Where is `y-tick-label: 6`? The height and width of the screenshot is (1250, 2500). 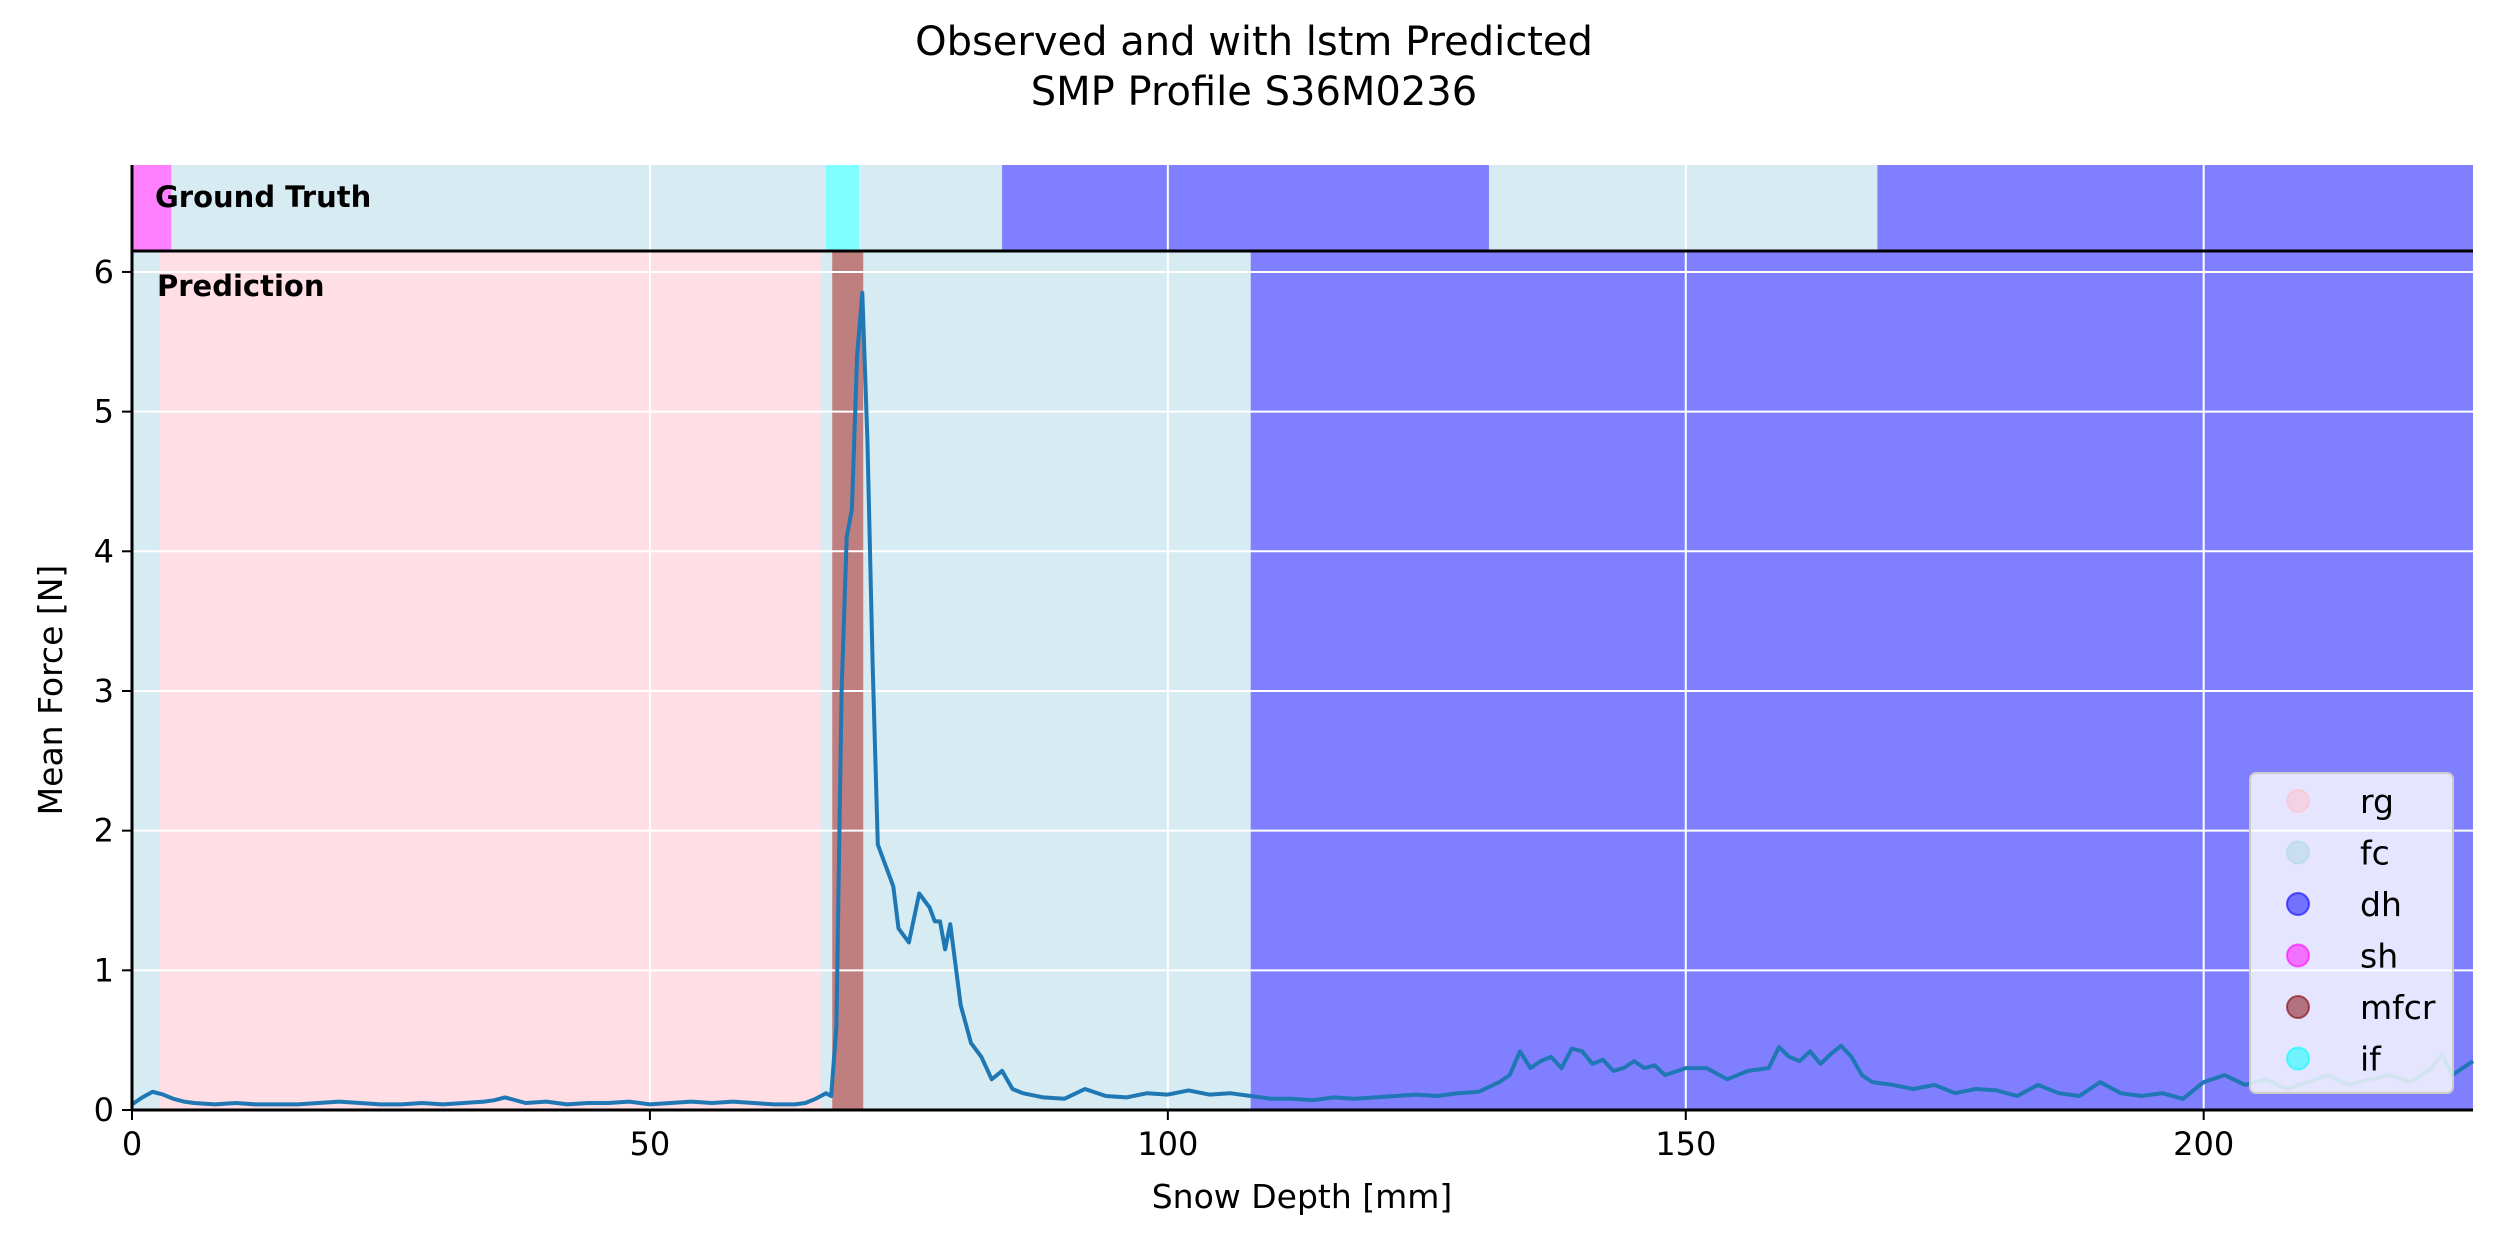 y-tick-label: 6 is located at coordinates (104, 272).